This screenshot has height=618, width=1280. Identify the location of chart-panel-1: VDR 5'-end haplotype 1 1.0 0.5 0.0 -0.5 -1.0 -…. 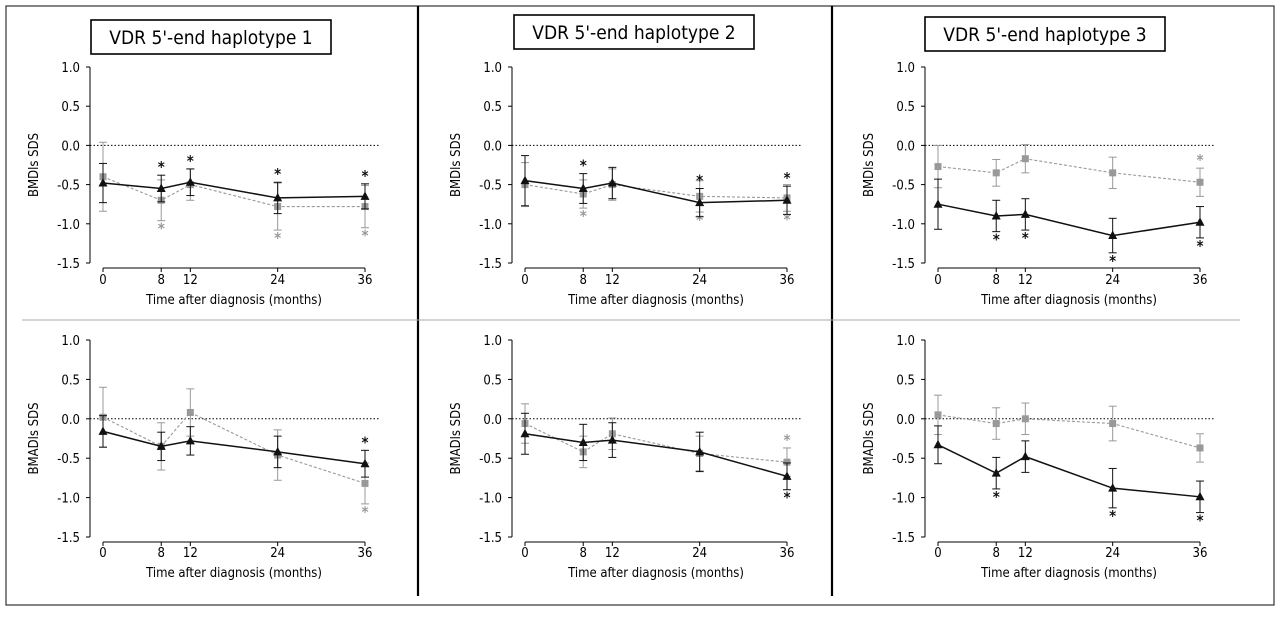
(203, 163).